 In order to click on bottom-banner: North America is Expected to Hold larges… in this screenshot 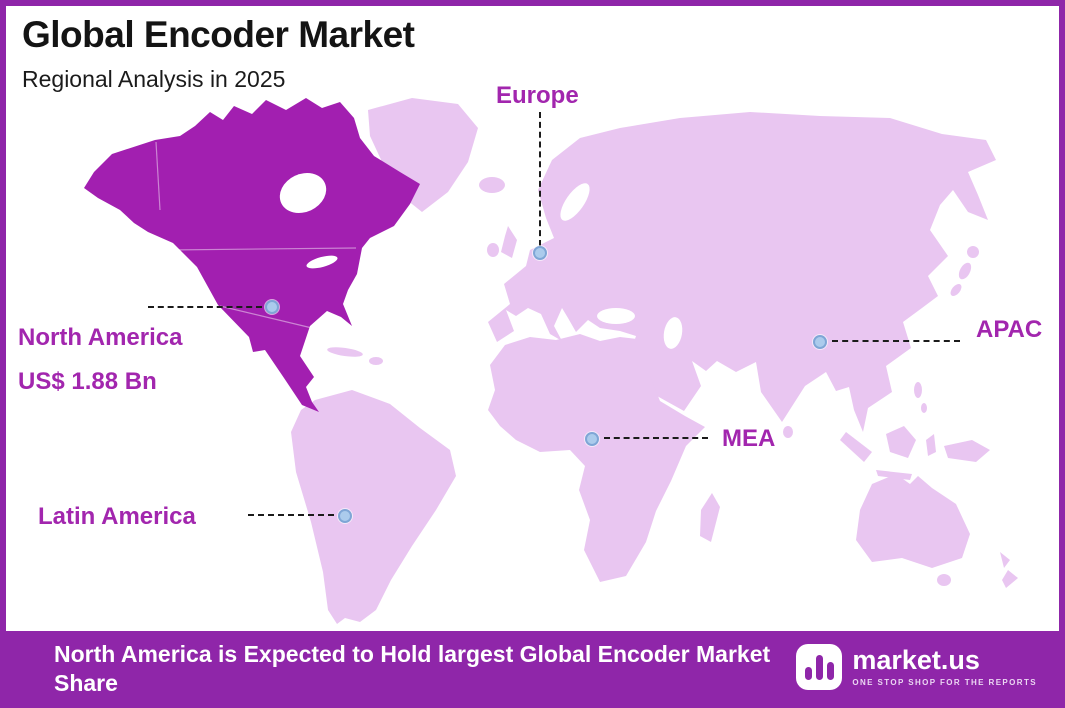, I will do `click(532, 666)`.